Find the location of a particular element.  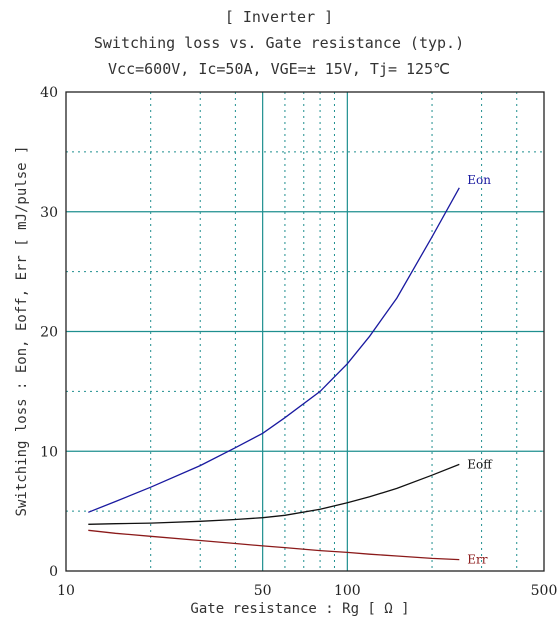

x-tick-label: 500 is located at coordinates (544, 591).